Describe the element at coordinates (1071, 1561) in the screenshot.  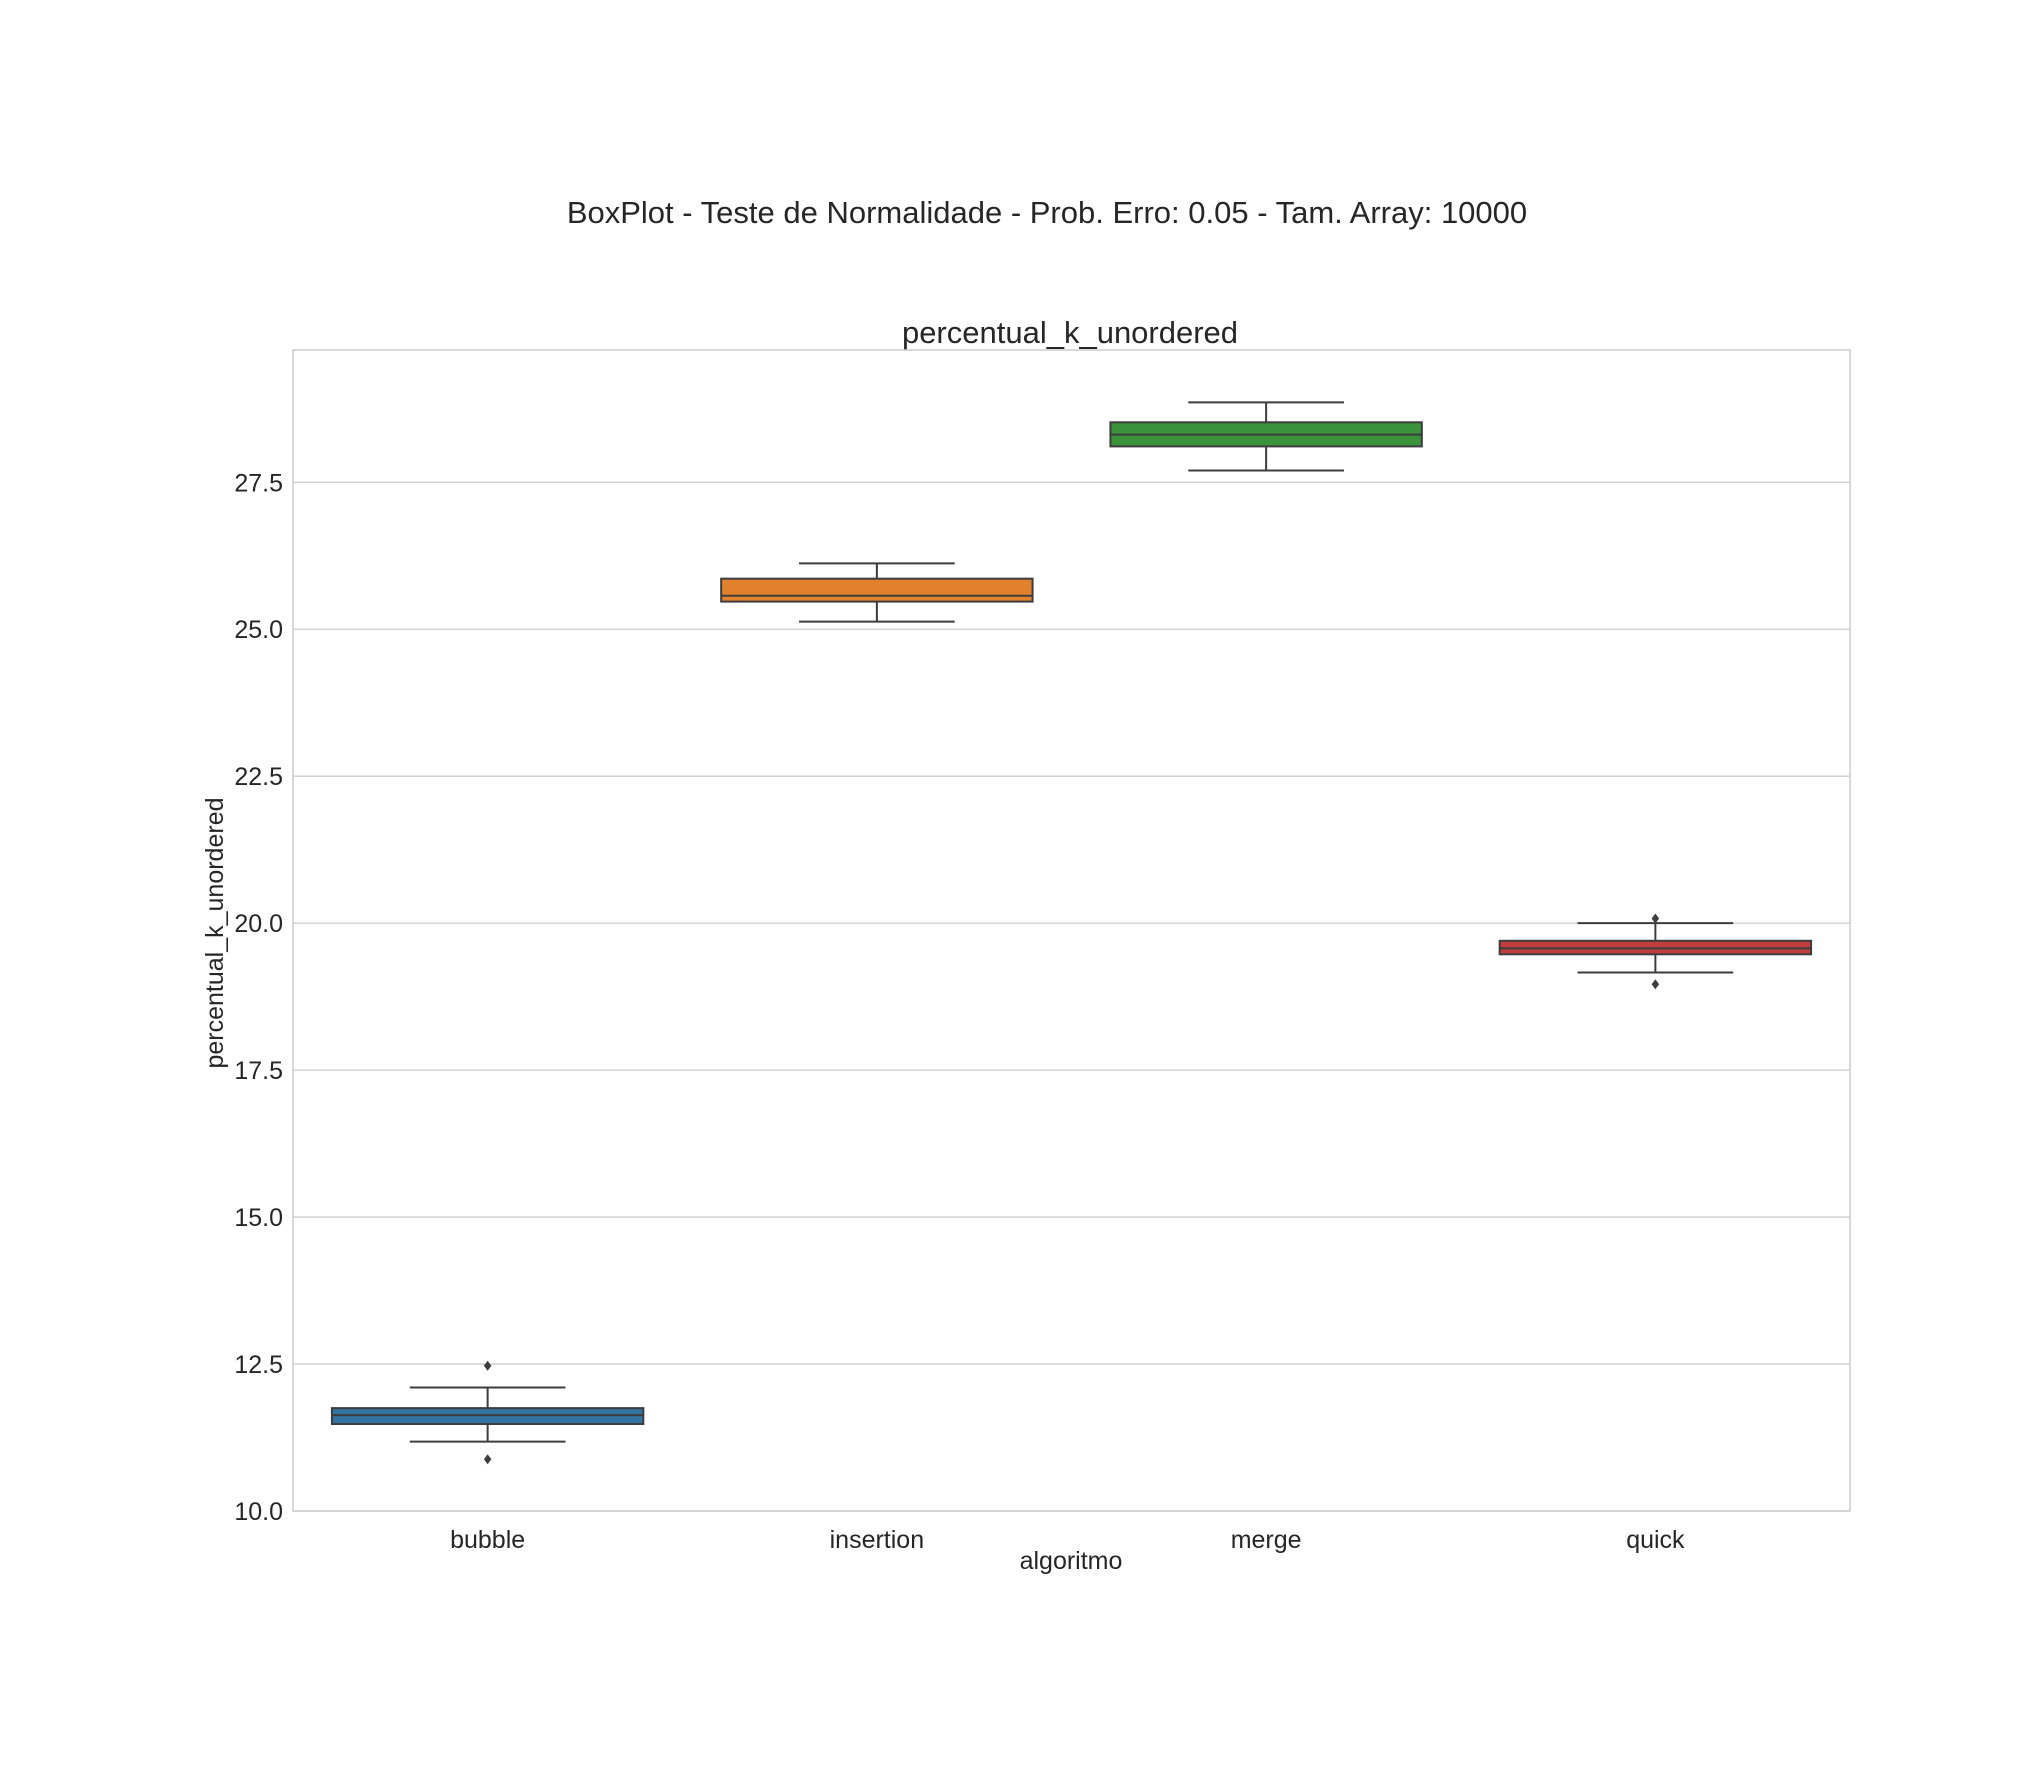
I see `x-axis-label: algoritmo` at that location.